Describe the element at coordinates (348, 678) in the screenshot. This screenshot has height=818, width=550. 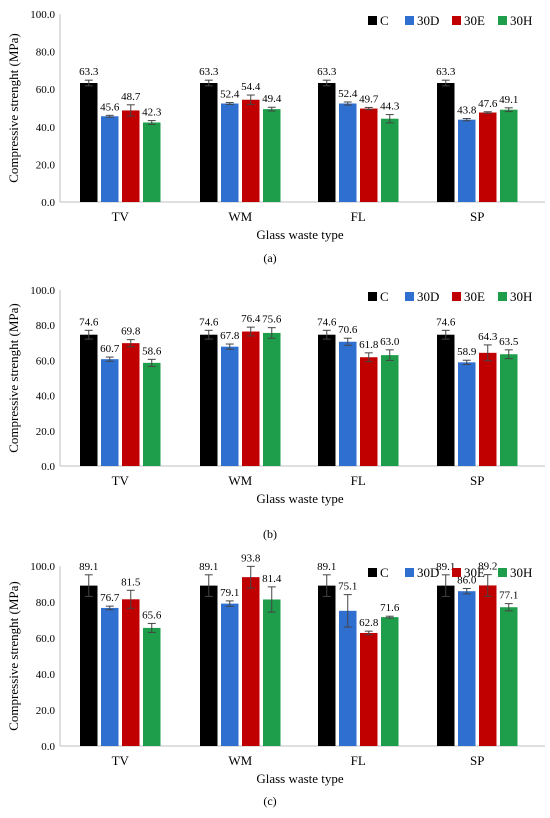
I see `bar-FL-30D` at that location.